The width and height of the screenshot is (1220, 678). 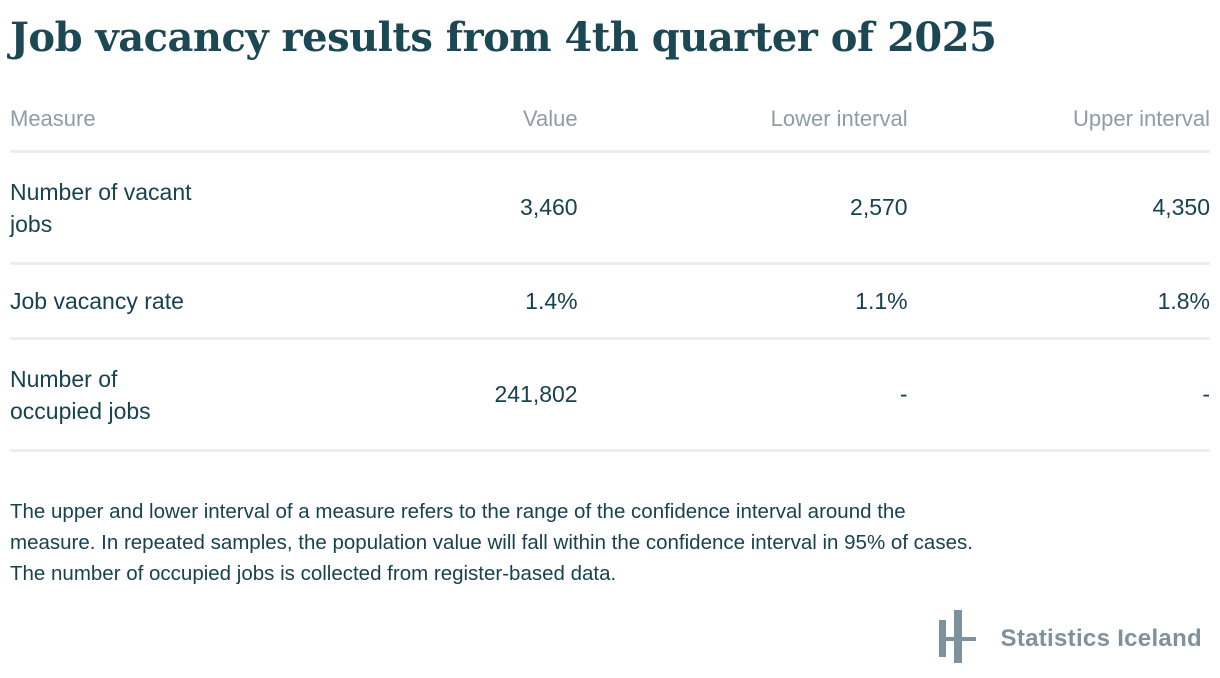 I want to click on value-cell: 1.4%, so click(x=462, y=300).